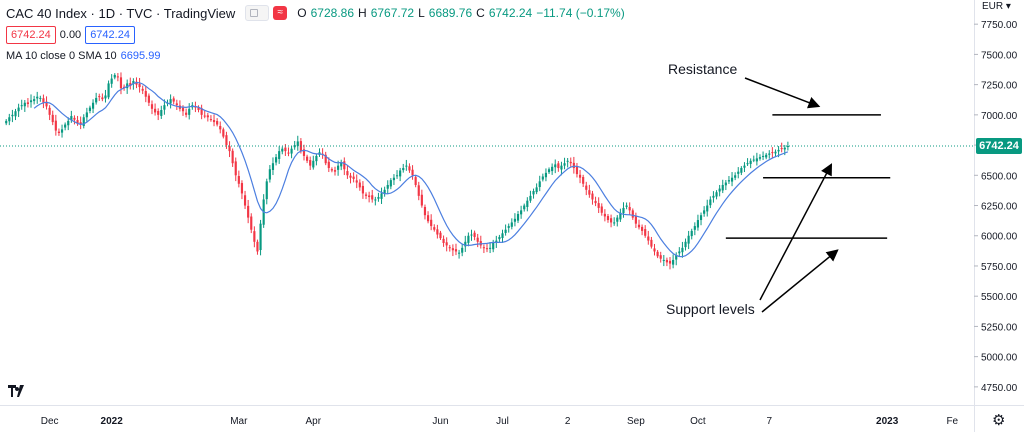  Describe the element at coordinates (800, 281) in the screenshot. I see `annotation-arrow` at that location.